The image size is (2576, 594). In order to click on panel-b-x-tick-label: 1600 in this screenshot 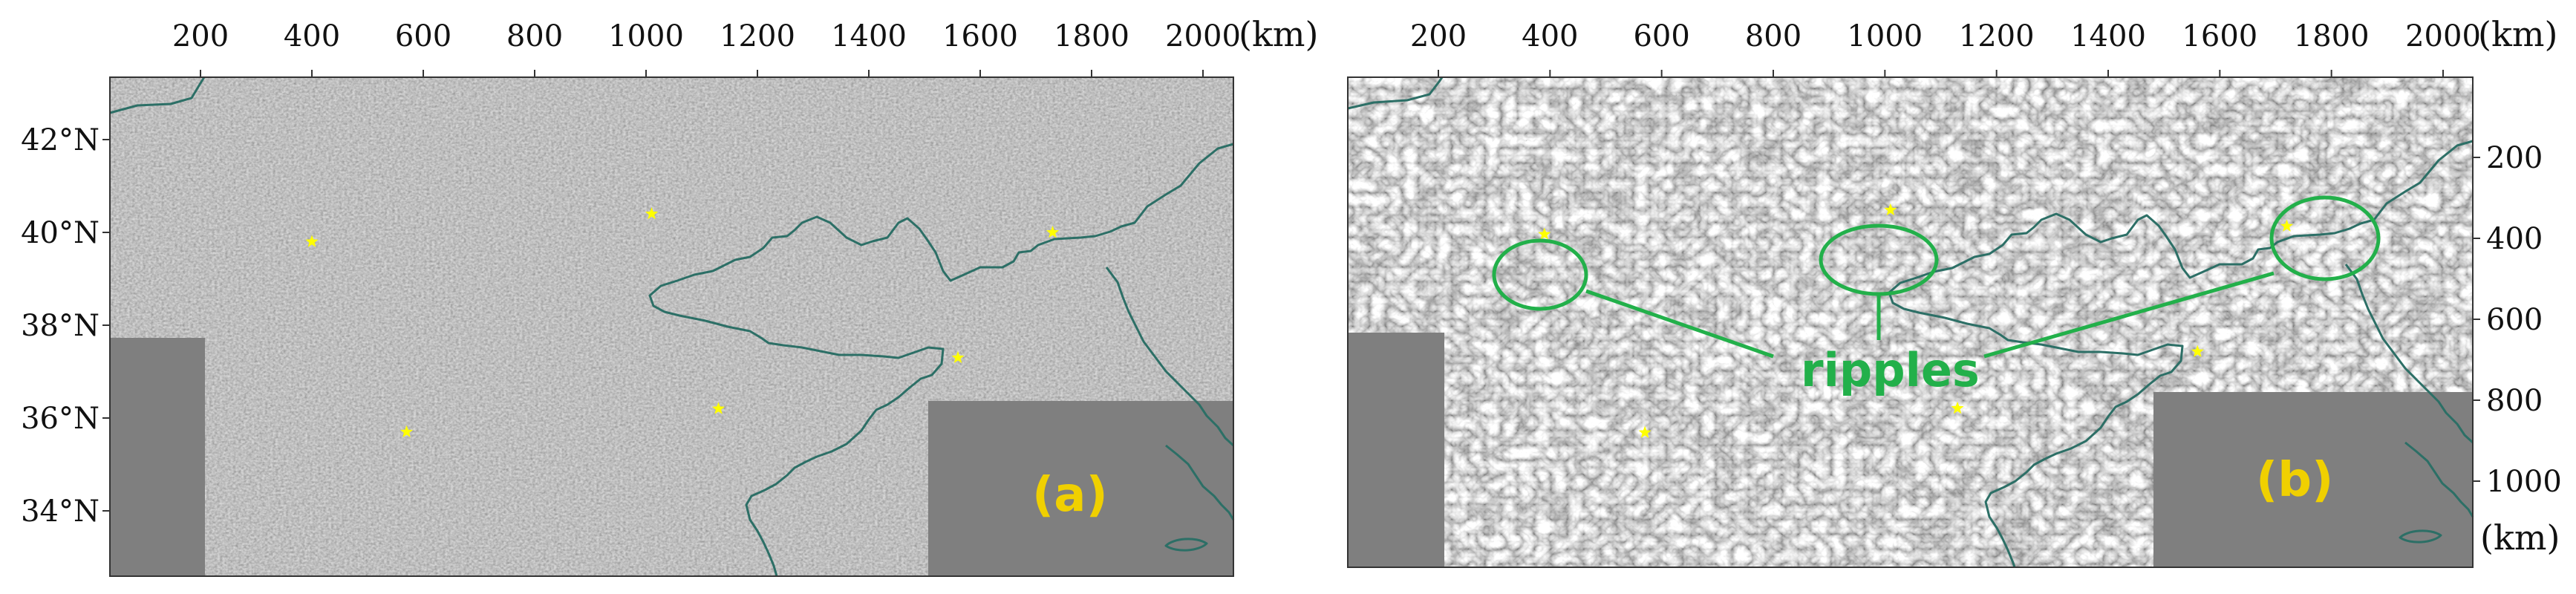, I will do `click(2219, 36)`.